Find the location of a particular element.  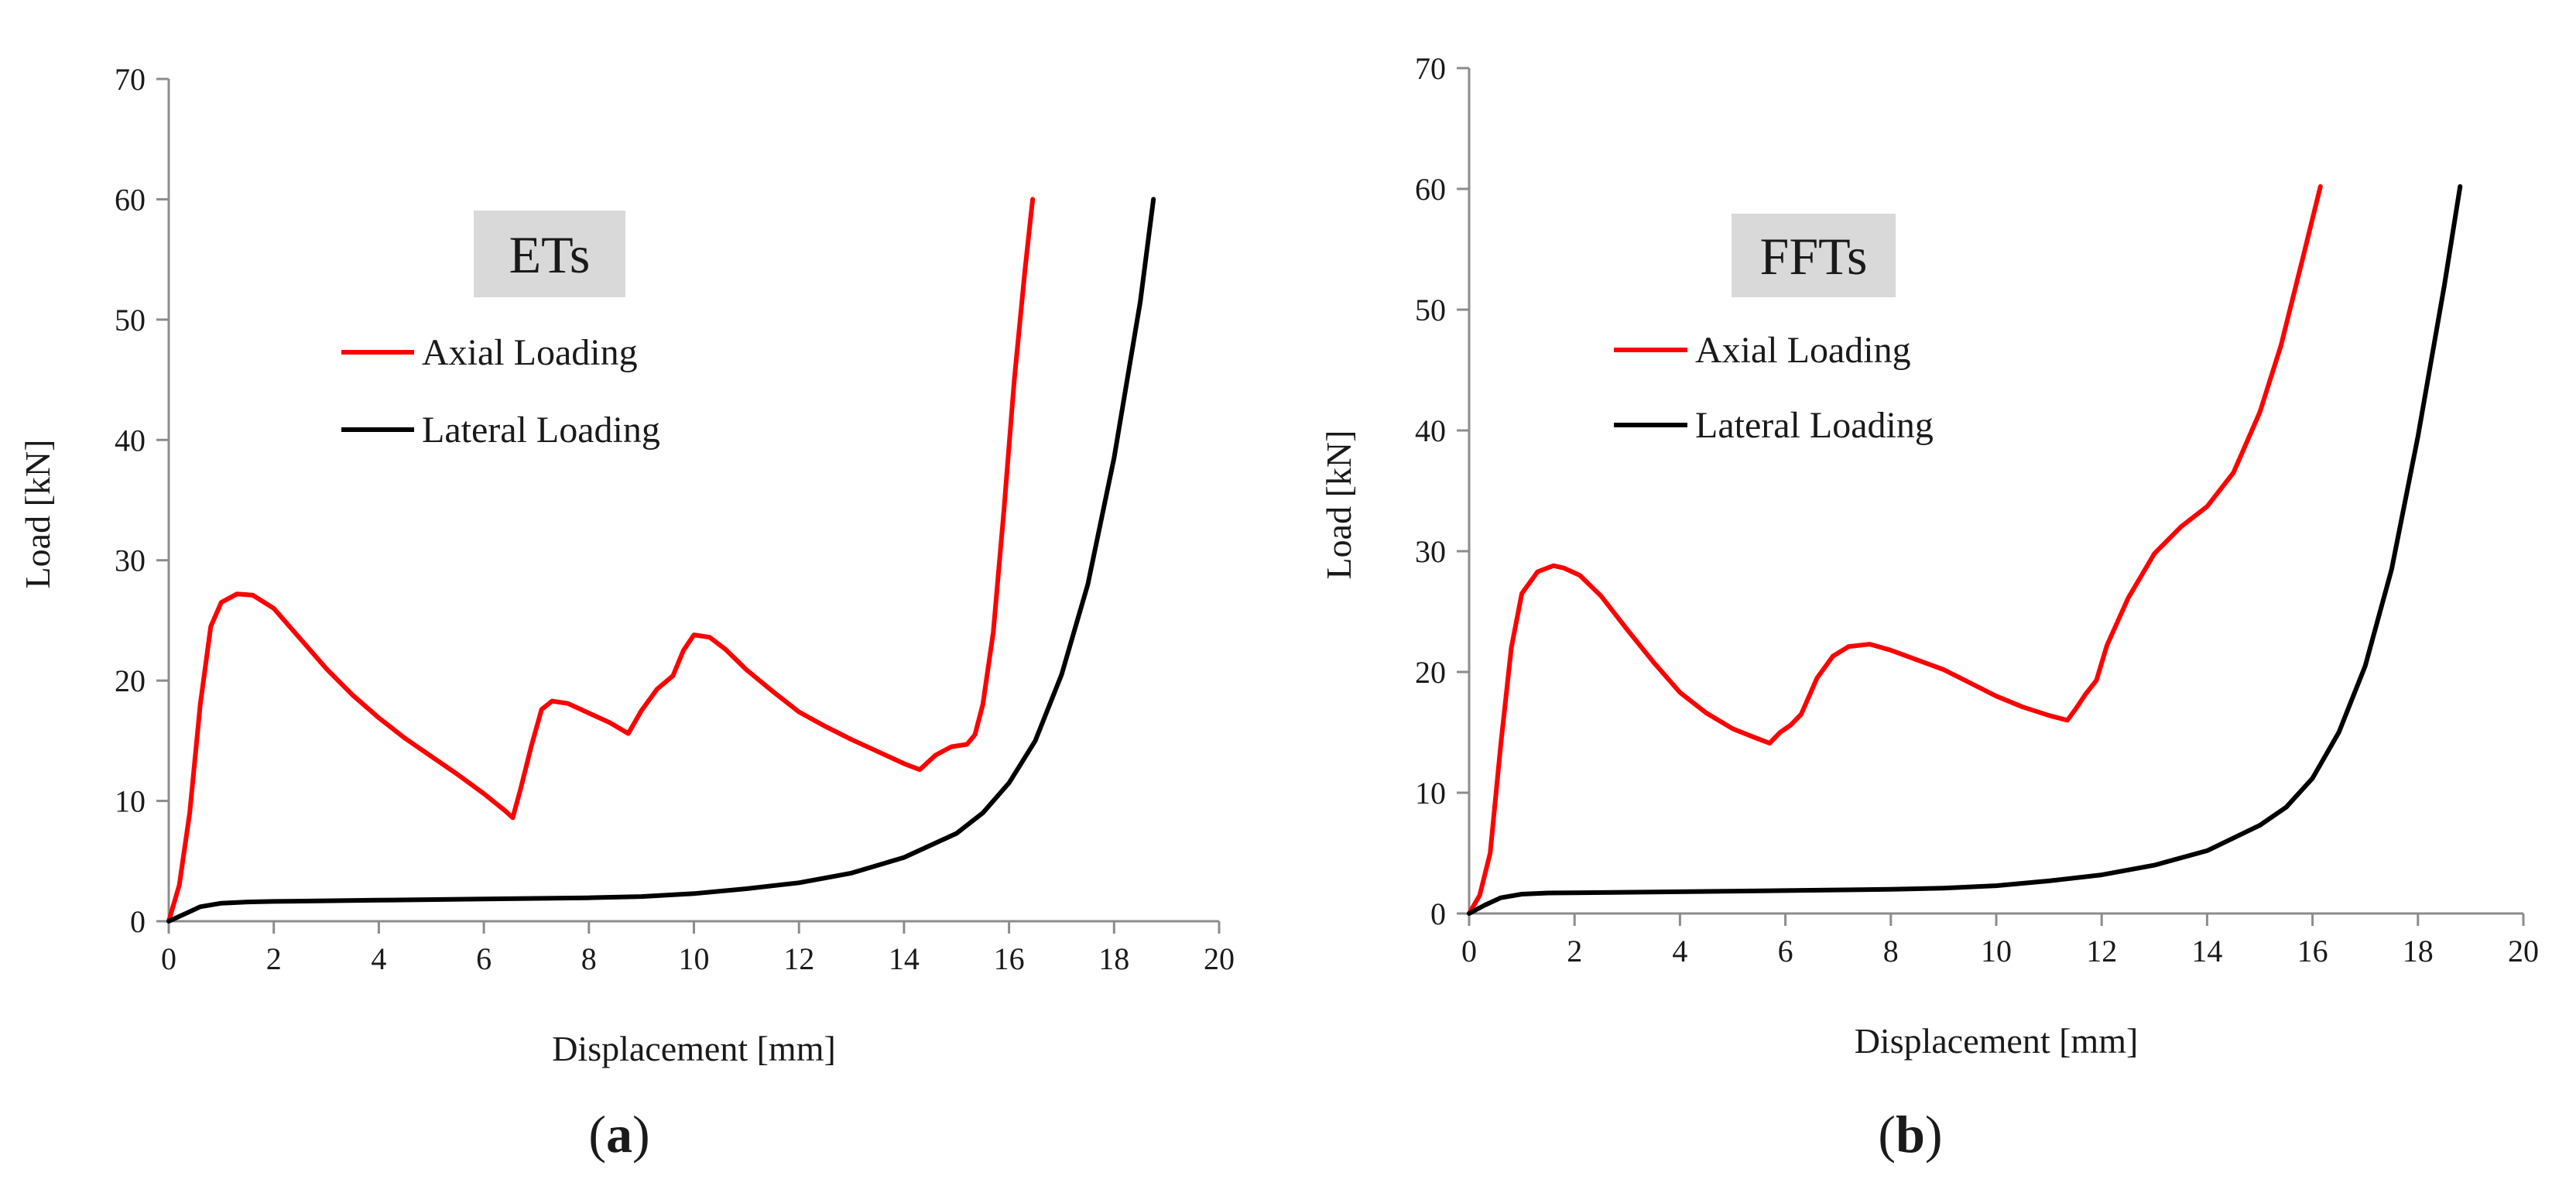

chart-title: FFTs is located at coordinates (1814, 256).